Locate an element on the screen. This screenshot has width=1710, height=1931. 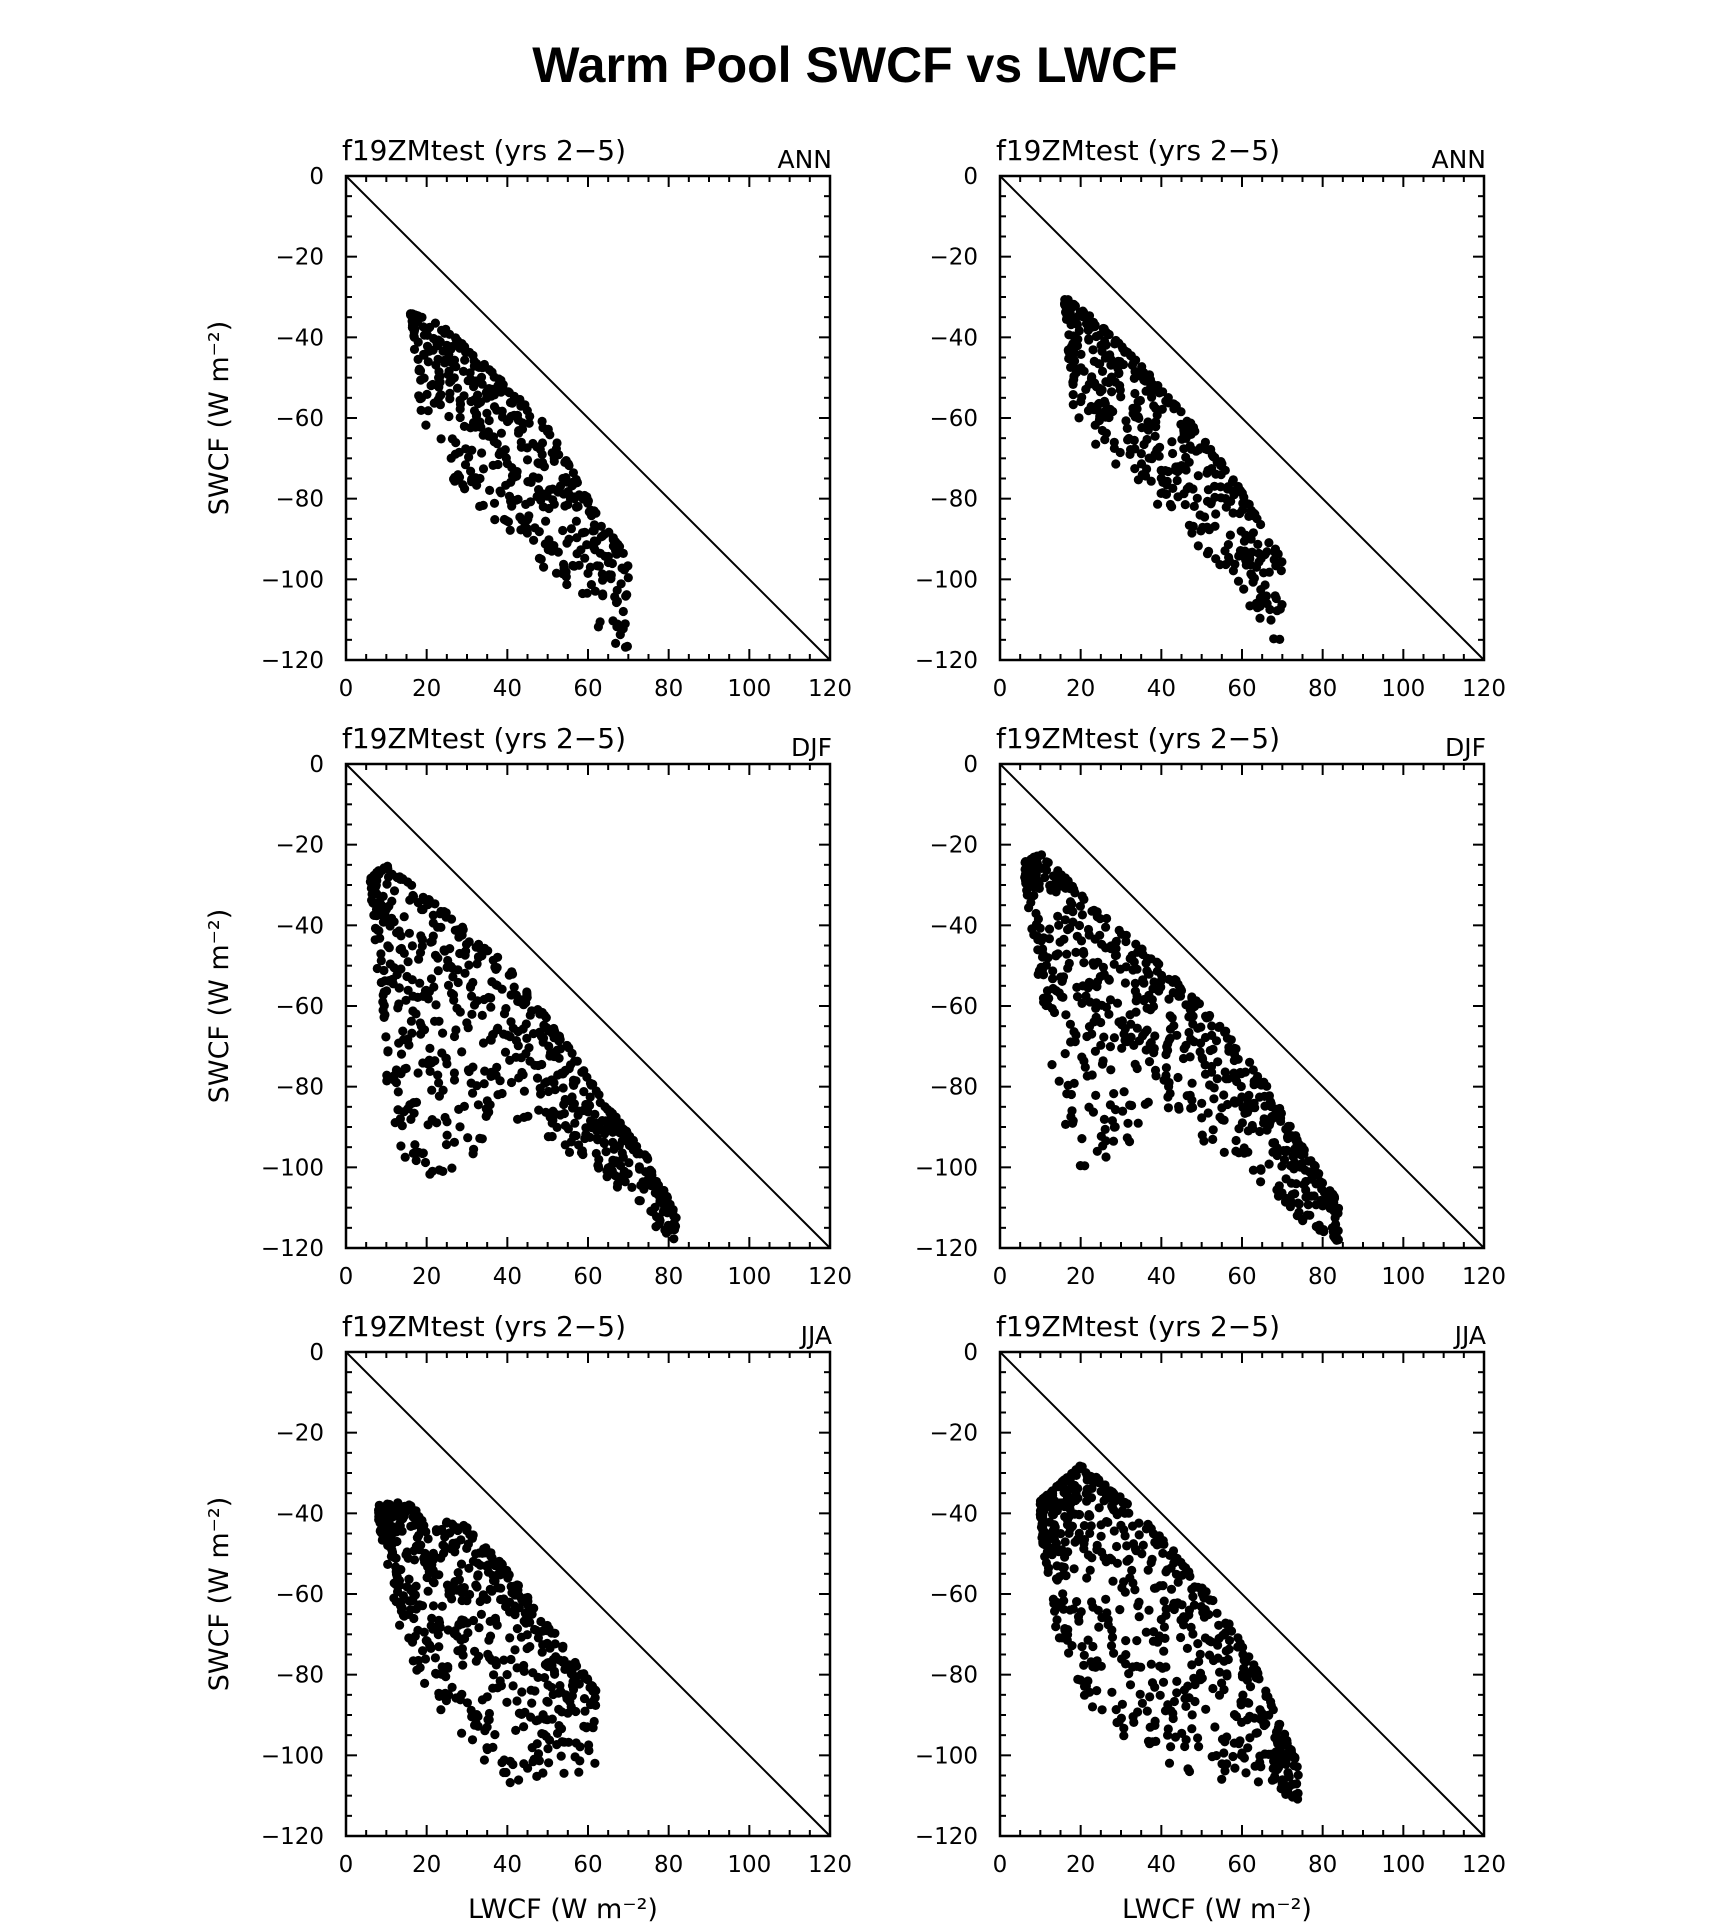
y-tick-label: 0 is located at coordinates (316, 1353).